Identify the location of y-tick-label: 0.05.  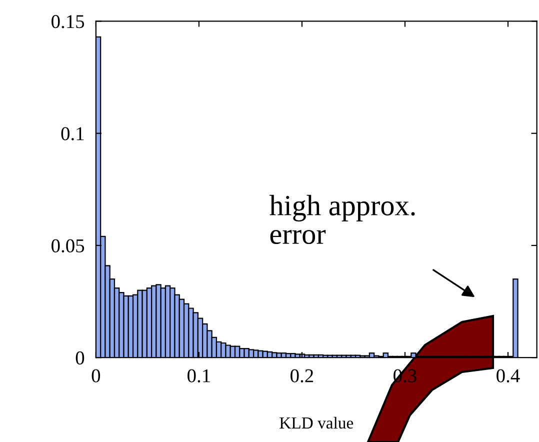
(68, 245).